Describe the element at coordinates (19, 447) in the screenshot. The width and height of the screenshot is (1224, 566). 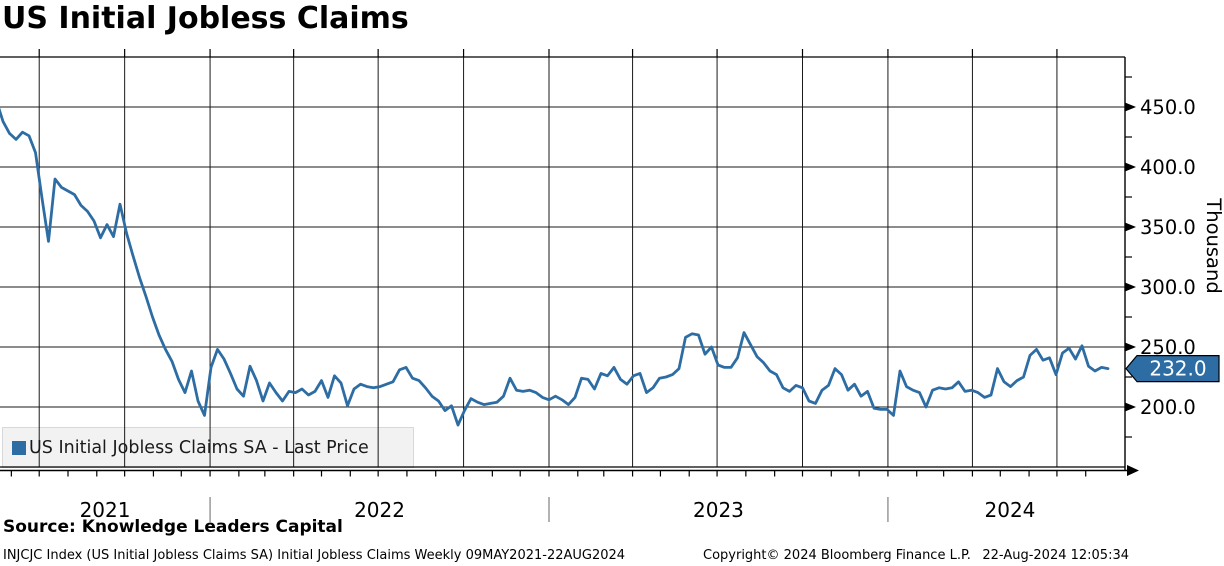
I see `series-marker-swatch` at that location.